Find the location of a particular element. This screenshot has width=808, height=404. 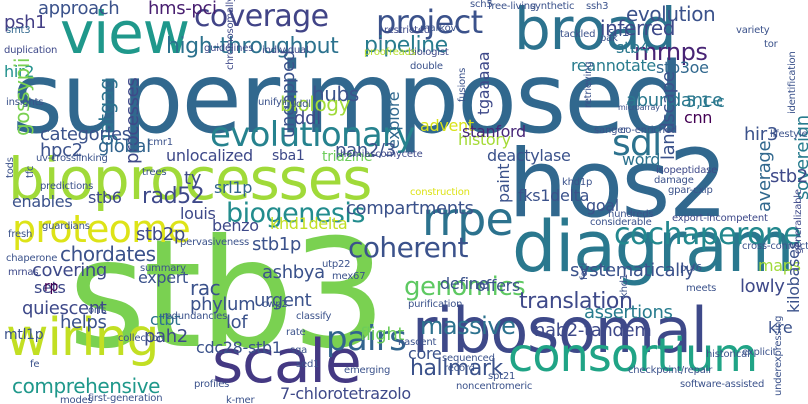

word-pipeline: pipeline is located at coordinates (406, 45).